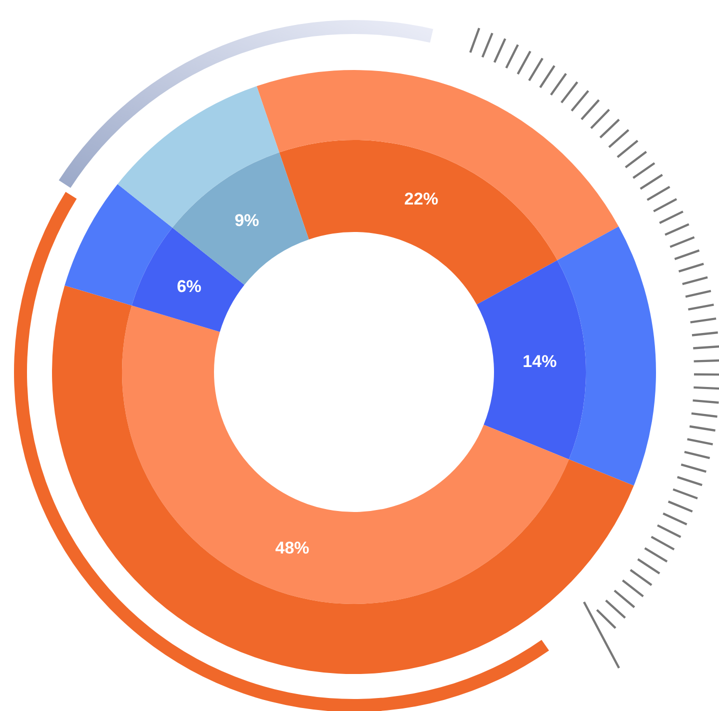 This screenshot has width=719, height=711. Describe the element at coordinates (247, 220) in the screenshot. I see `data-label: 9%` at that location.